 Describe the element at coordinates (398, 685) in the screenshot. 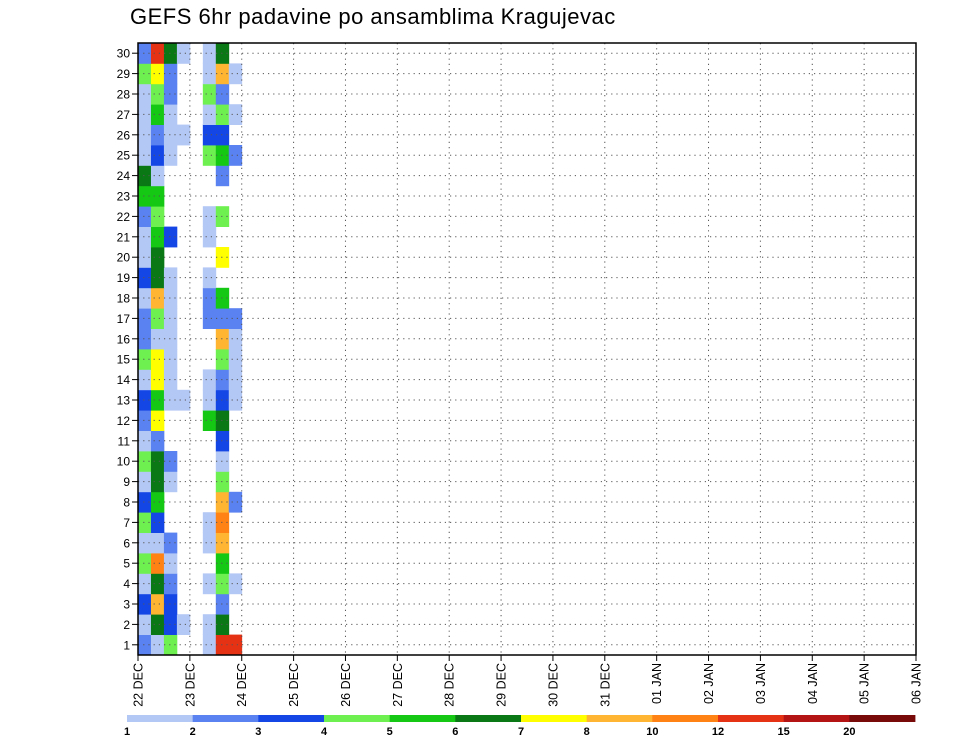

I see `x-tick-label: 27 DEC` at that location.